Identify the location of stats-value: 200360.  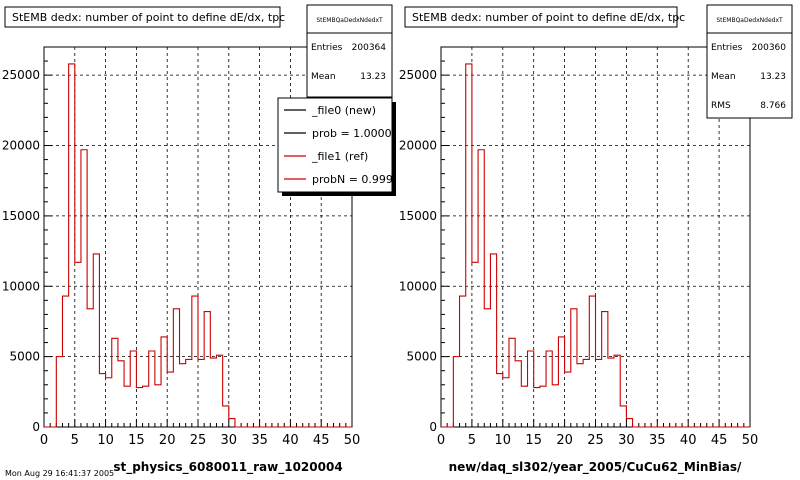
(769, 48).